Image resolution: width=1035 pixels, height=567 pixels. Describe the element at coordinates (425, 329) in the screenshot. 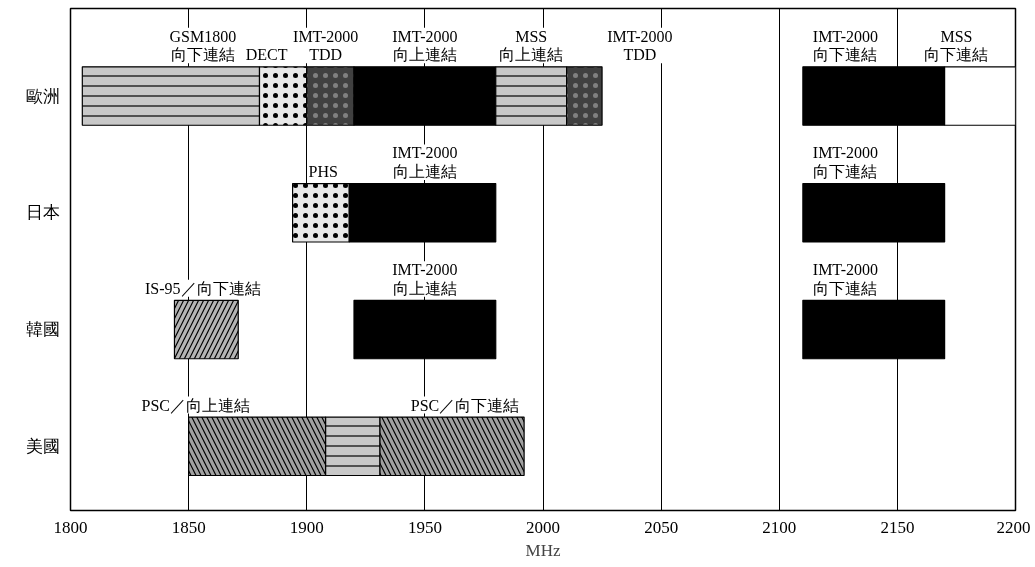

I see `bar` at that location.